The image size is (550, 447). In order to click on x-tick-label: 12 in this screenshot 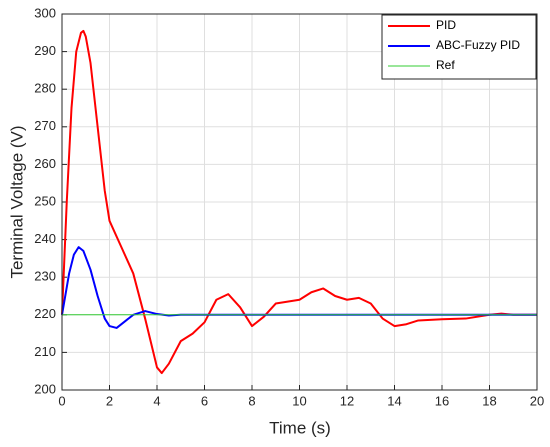, I will do `click(347, 400)`.